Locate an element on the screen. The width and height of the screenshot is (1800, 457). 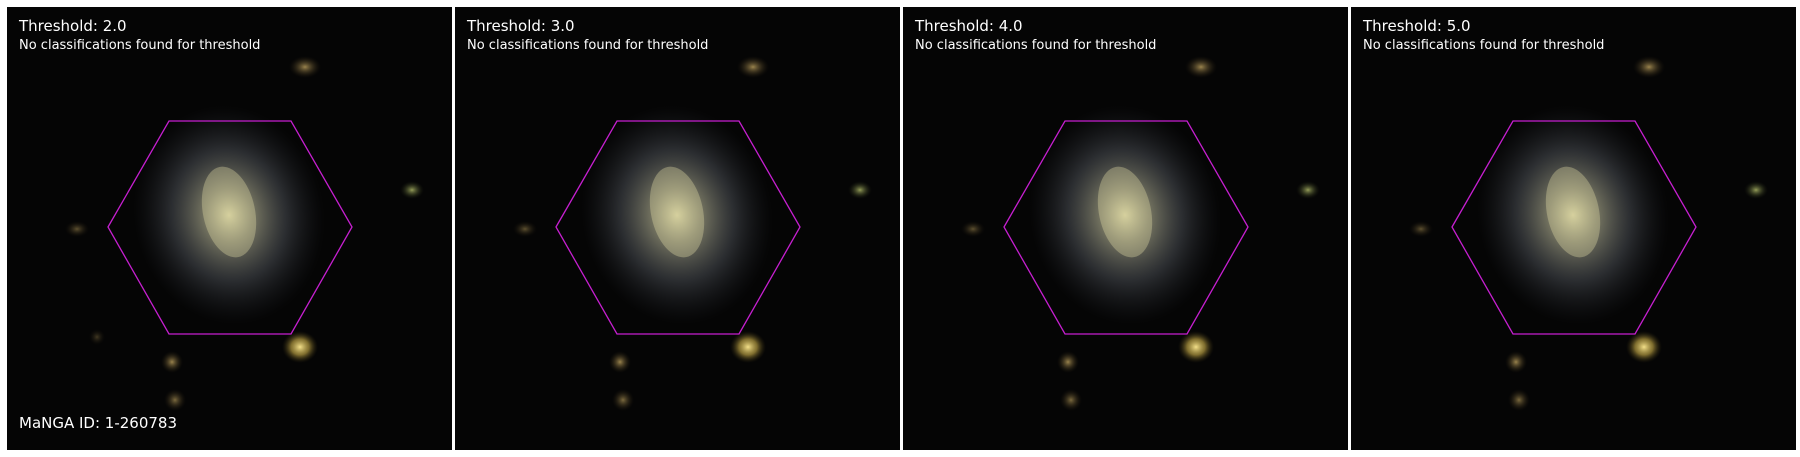
threshold-title: Threshold: 3.0 is located at coordinates (521, 26).